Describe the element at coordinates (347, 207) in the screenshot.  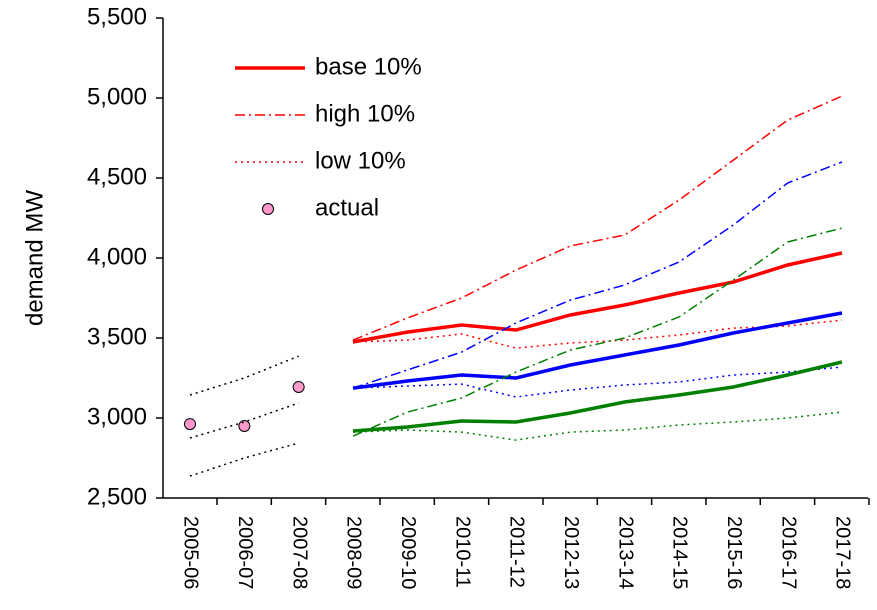
I see `legend-label: actual` at that location.